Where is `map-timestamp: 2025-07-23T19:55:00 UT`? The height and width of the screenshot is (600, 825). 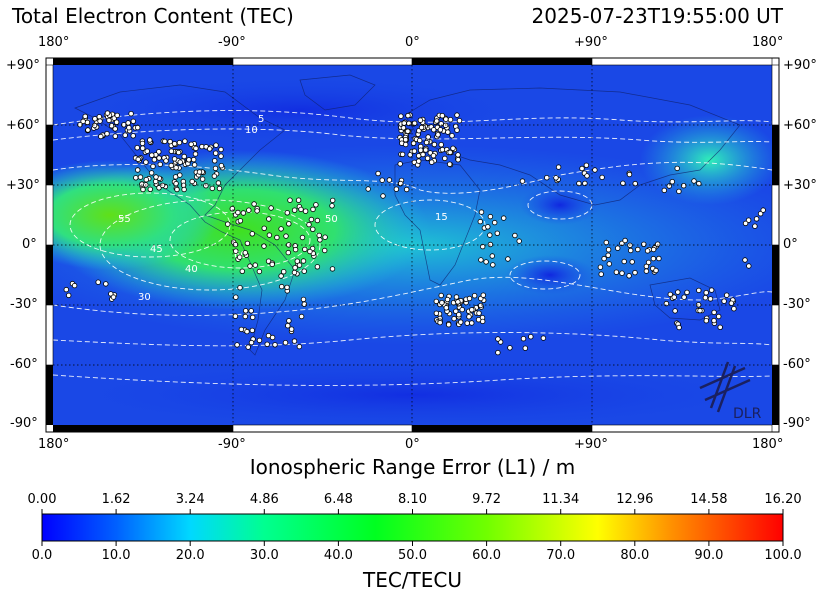
map-timestamp: 2025-07-23T19:55:00 UT is located at coordinates (657, 16).